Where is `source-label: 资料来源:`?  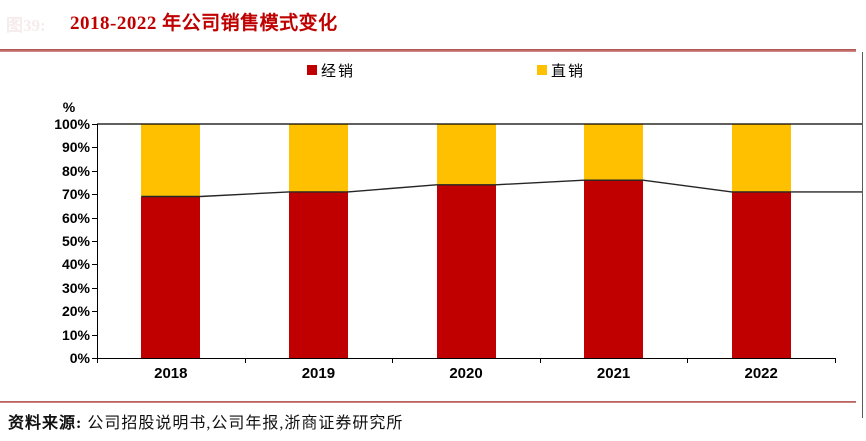 source-label: 资料来源: is located at coordinates (45, 423).